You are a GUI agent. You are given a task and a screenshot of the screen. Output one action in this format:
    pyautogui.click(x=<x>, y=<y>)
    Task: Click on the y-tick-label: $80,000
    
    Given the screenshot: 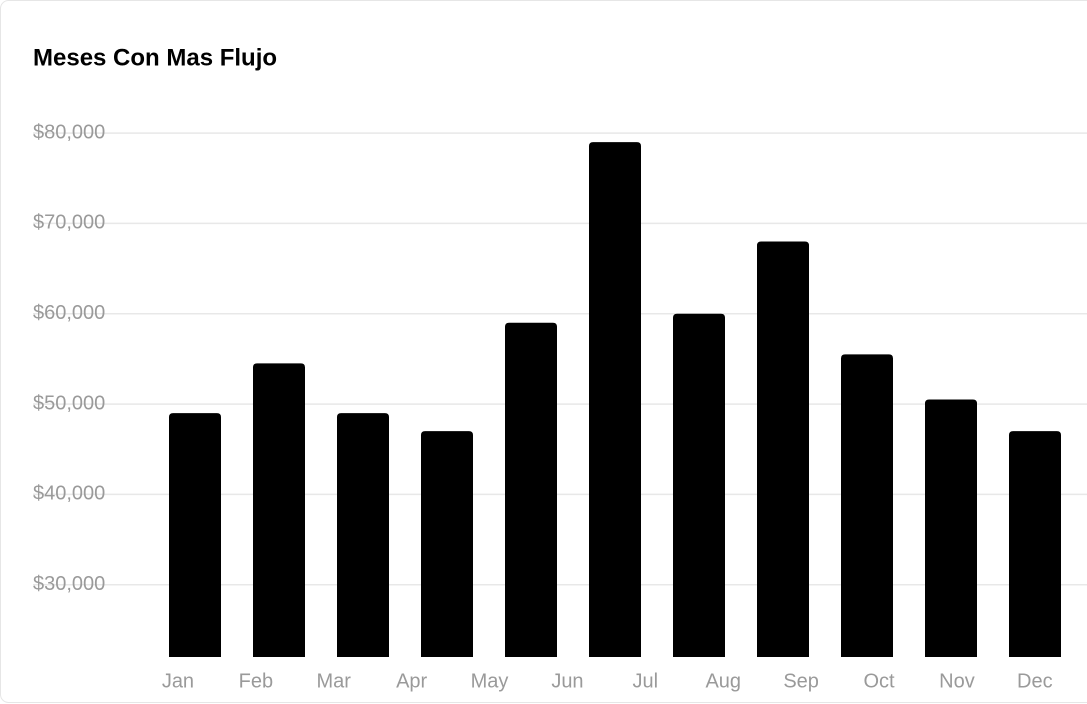 What is the action you would take?
    pyautogui.click(x=69, y=132)
    